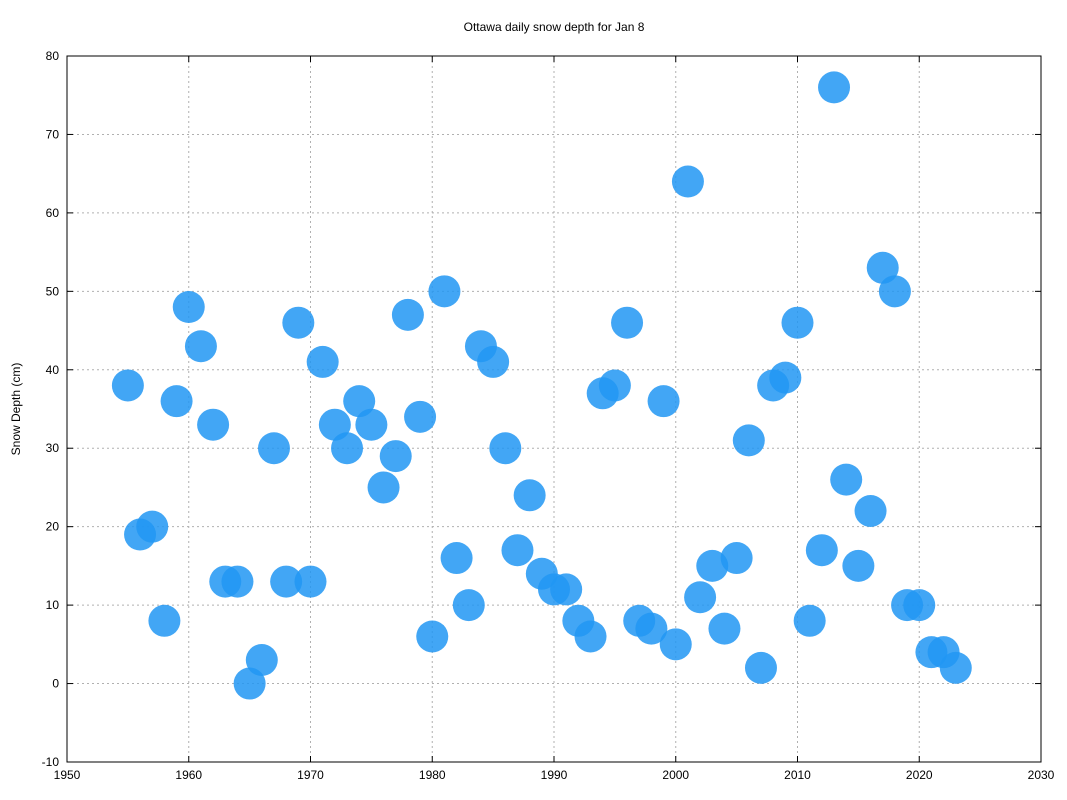  Describe the element at coordinates (53, 370) in the screenshot. I see `y-tick-label: 40` at that location.